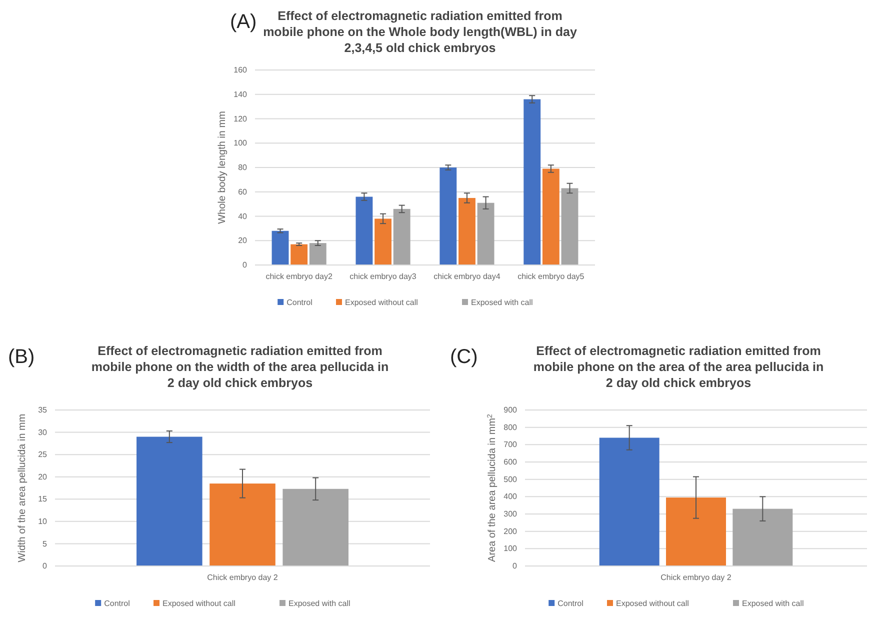 This screenshot has height=621, width=877. Describe the element at coordinates (299, 276) in the screenshot. I see `x-tick-label: chick embryo day2` at that location.